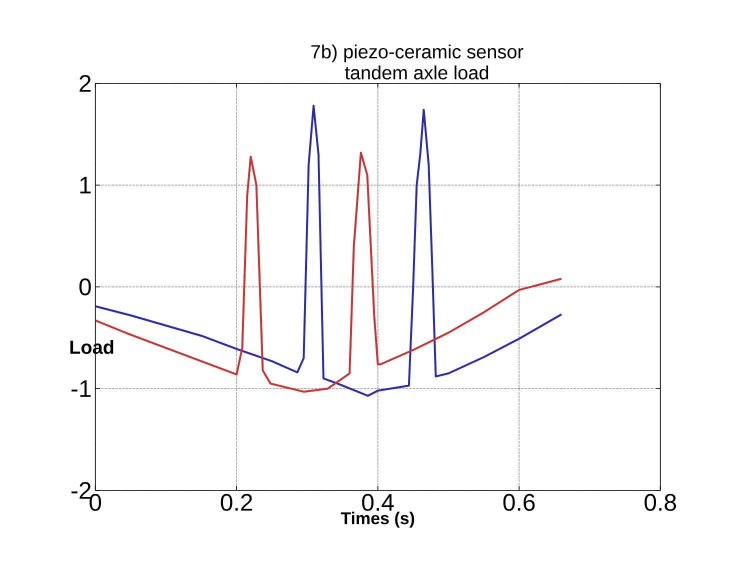 The image size is (749, 583). Describe the element at coordinates (377, 520) in the screenshot. I see `x-axis-title: Times (s)` at that location.